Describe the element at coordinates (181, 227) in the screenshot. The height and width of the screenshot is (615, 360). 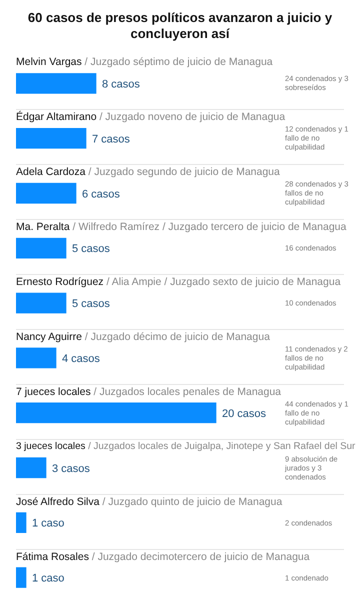
I see `y-tick-label: Ma. Peralta / Wilfredo Ramírez / Juzgado tercero de juicio de Managua` at that location.